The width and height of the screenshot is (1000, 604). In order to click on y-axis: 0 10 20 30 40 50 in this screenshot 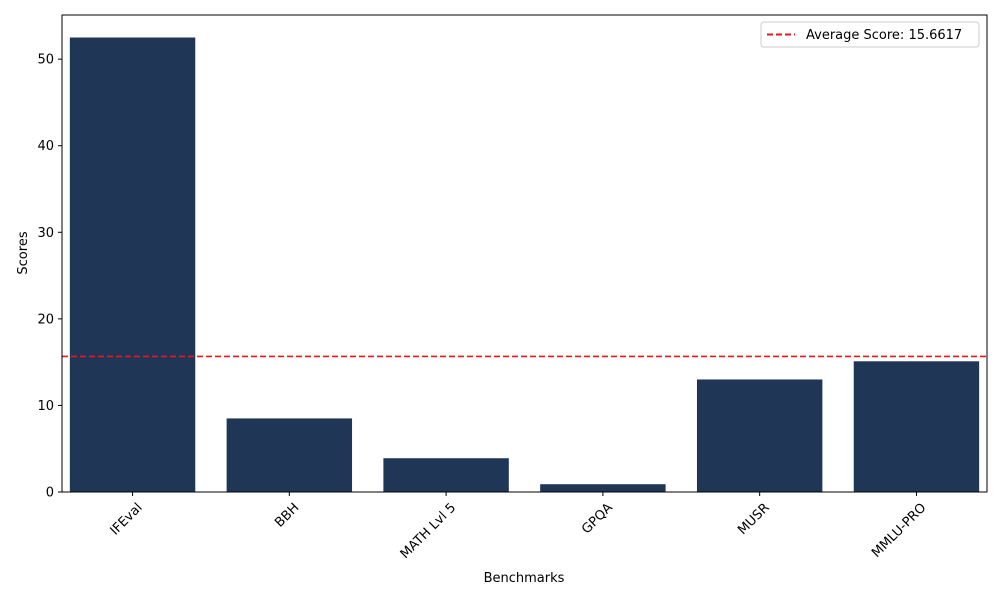, I will do `click(49, 277)`.